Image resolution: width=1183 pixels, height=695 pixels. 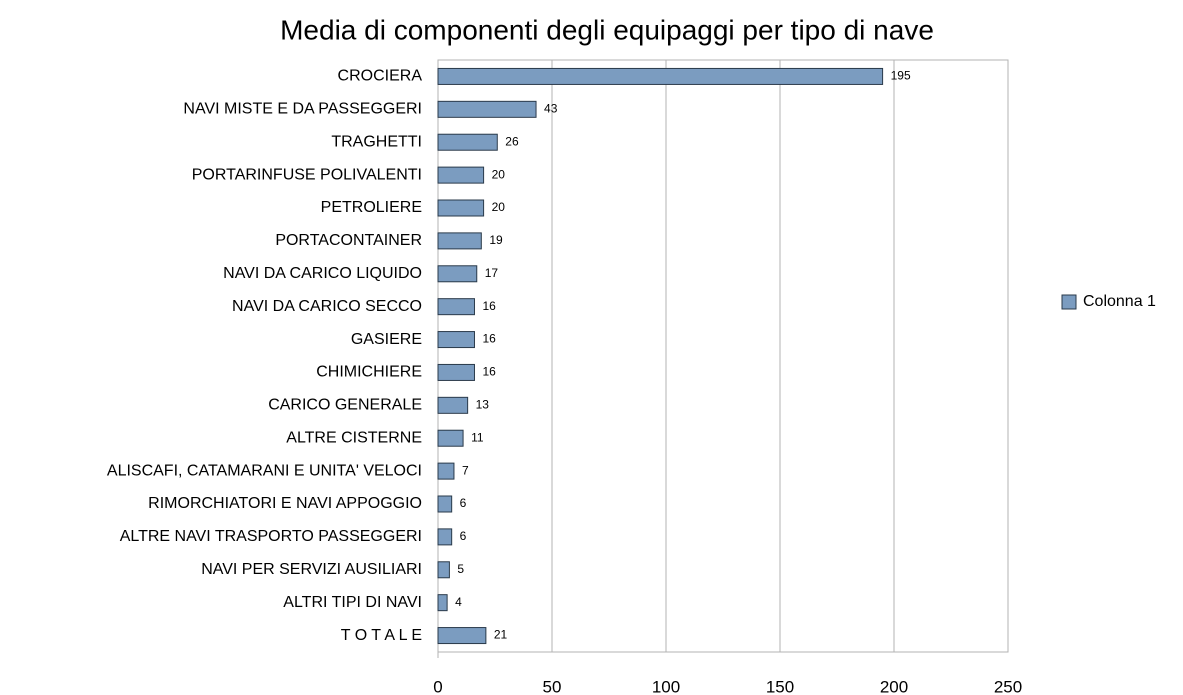 What do you see at coordinates (376, 141) in the screenshot?
I see `y-tick-label: TRAGHETTI` at bounding box center [376, 141].